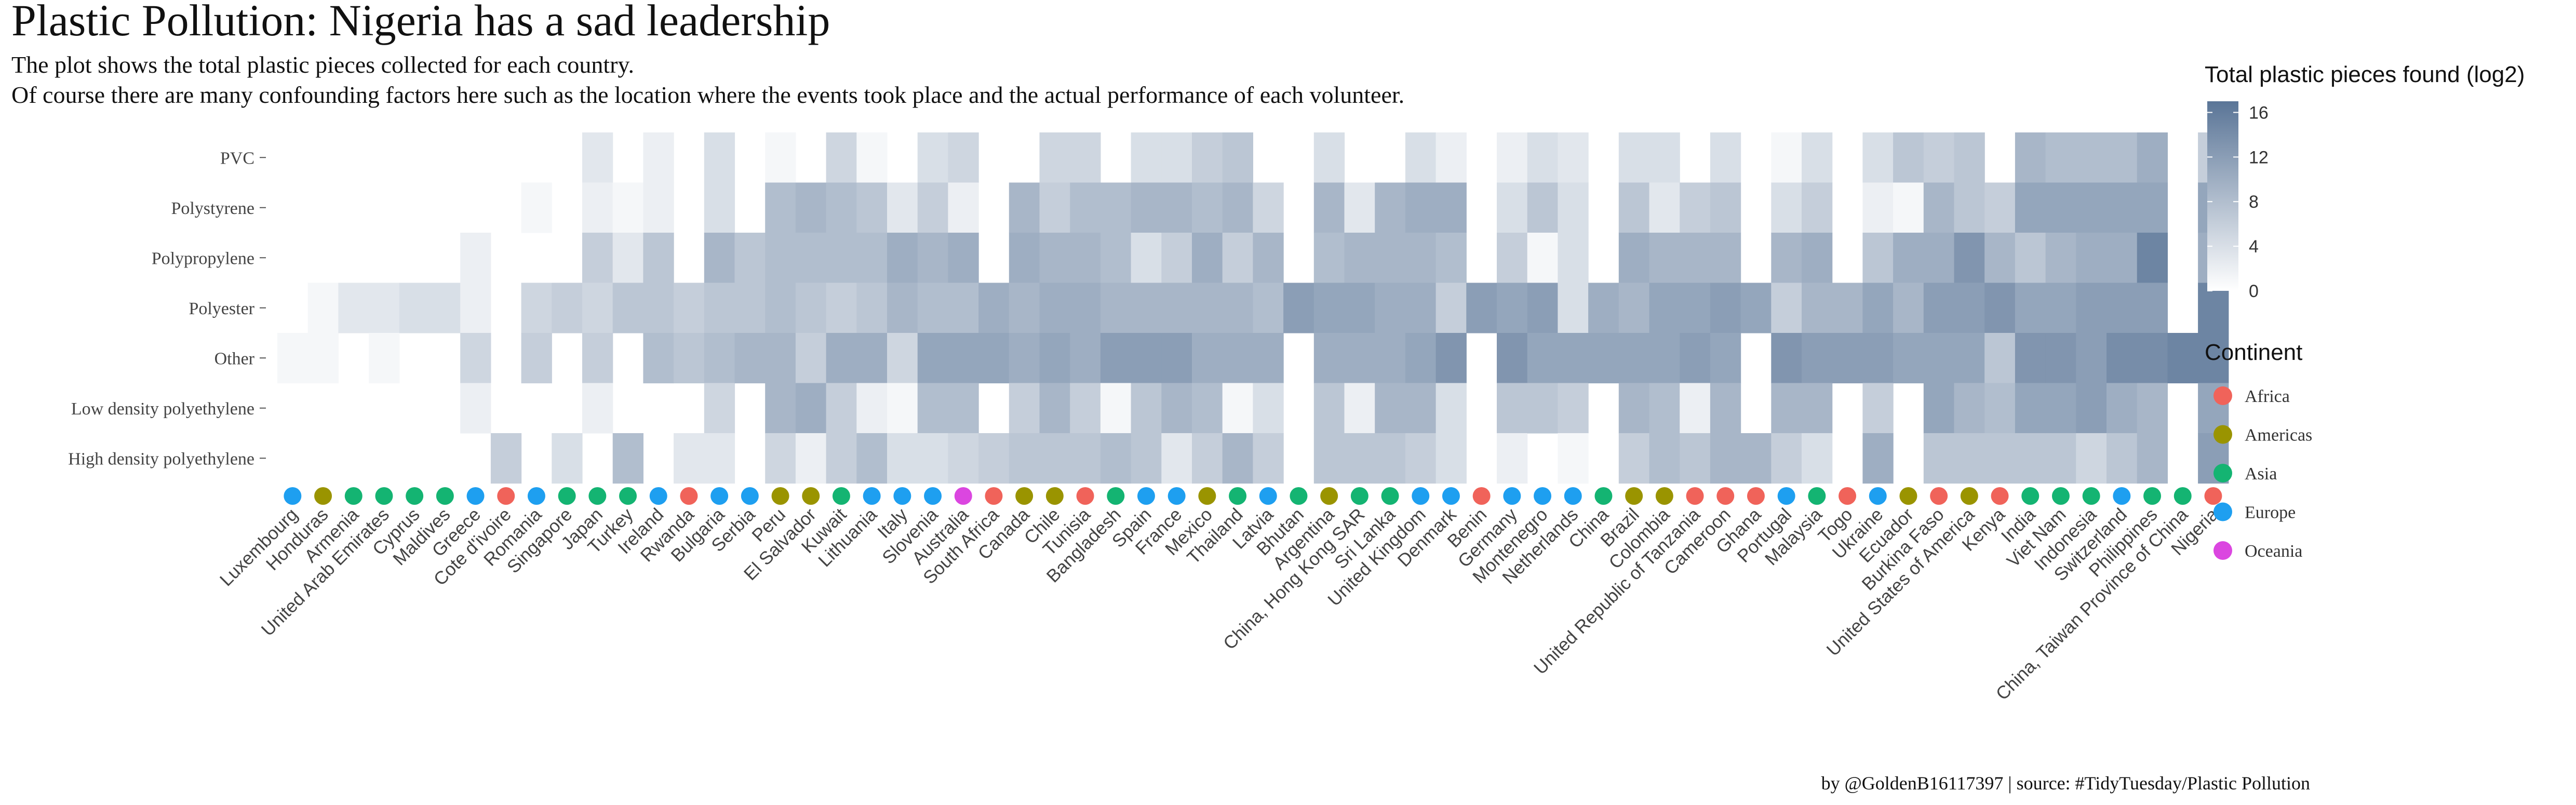  Describe the element at coordinates (2031, 358) in the screenshot. I see `heatmap-cell-india-other` at that location.